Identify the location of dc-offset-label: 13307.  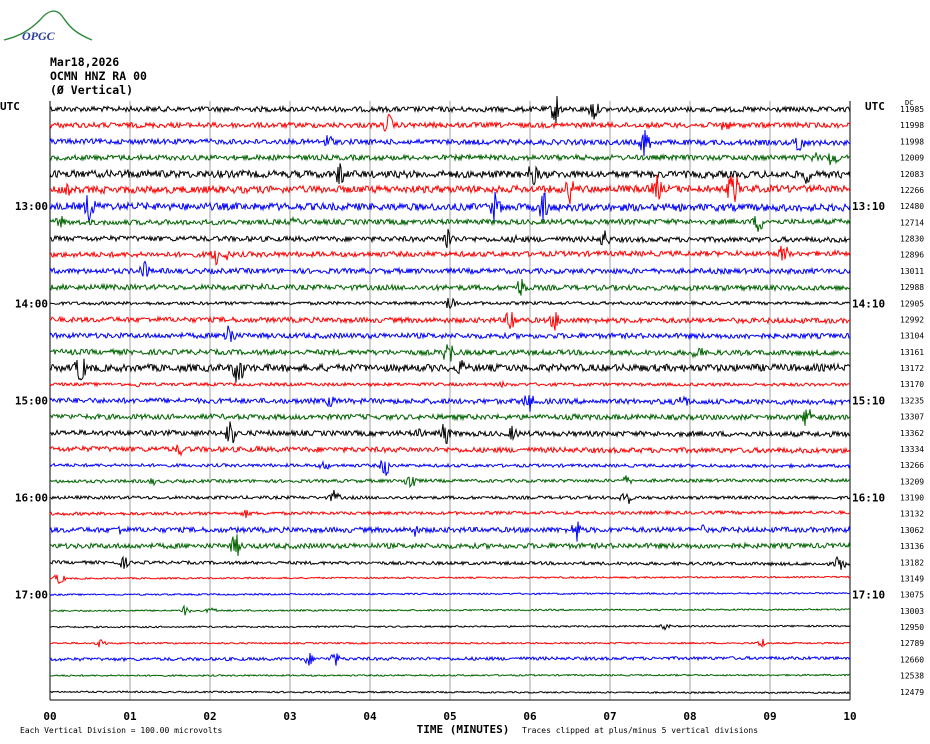
(912, 417).